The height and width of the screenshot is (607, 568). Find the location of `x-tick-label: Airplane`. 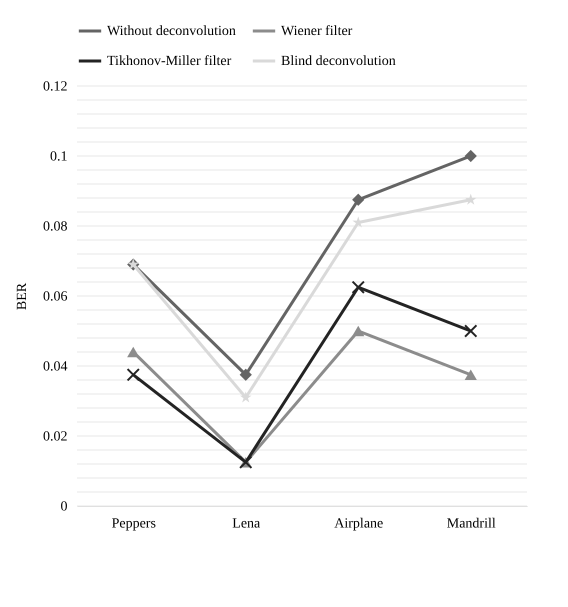

x-tick-label: Airplane is located at coordinates (359, 524).